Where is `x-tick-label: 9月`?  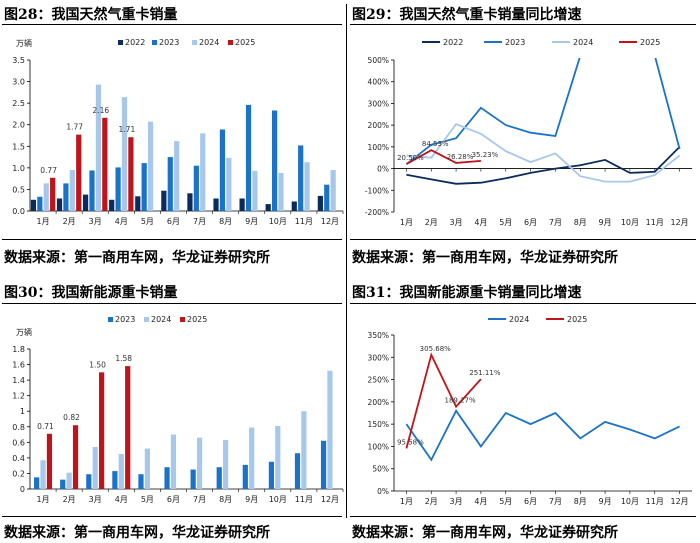 x-tick-label: 9月 is located at coordinates (251, 499).